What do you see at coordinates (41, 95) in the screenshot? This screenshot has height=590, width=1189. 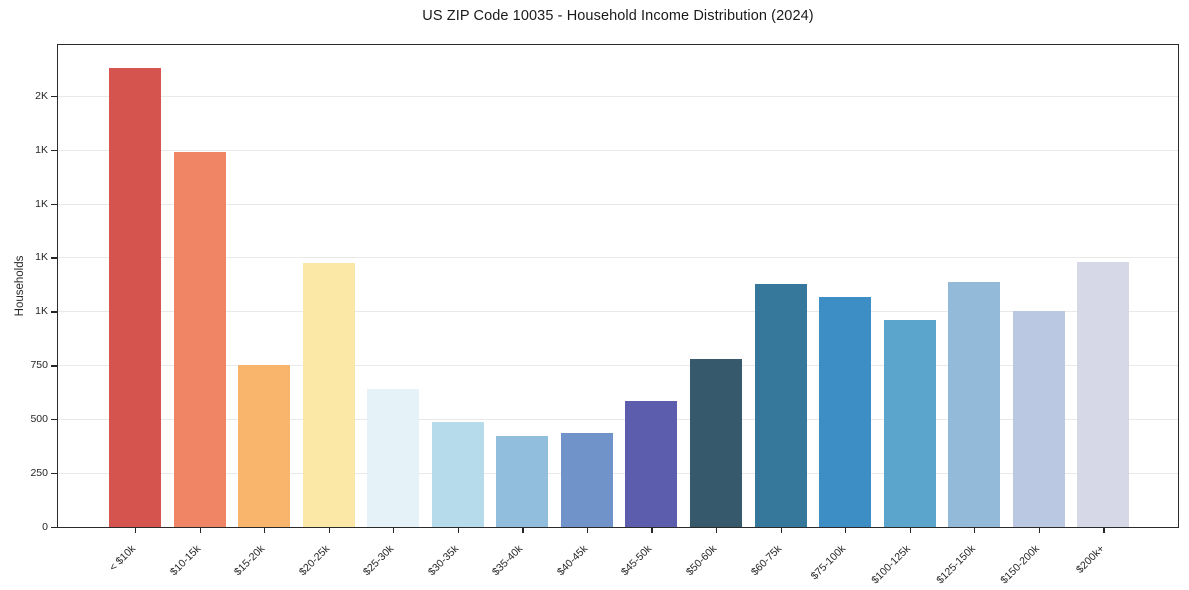 I see `y-tick-label: 2K` at bounding box center [41, 95].